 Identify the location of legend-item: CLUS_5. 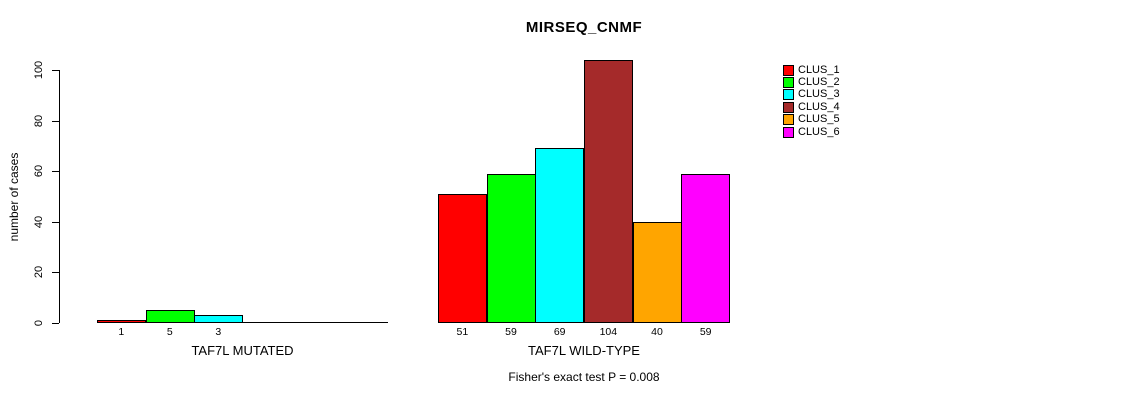
(811, 120).